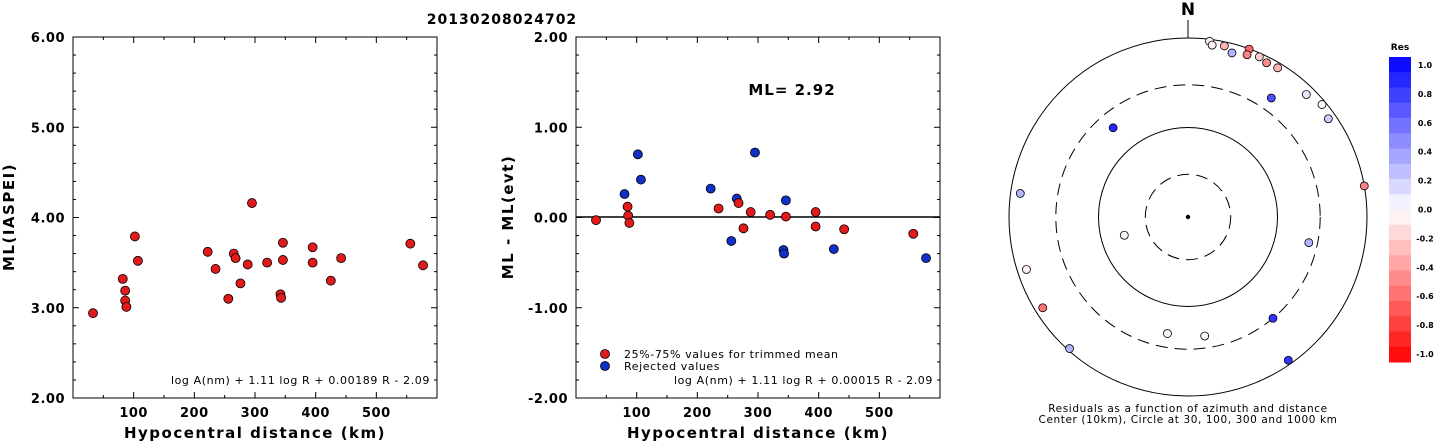 The width and height of the screenshot is (1437, 441). I want to click on x-tick-label: 100, so click(133, 413).